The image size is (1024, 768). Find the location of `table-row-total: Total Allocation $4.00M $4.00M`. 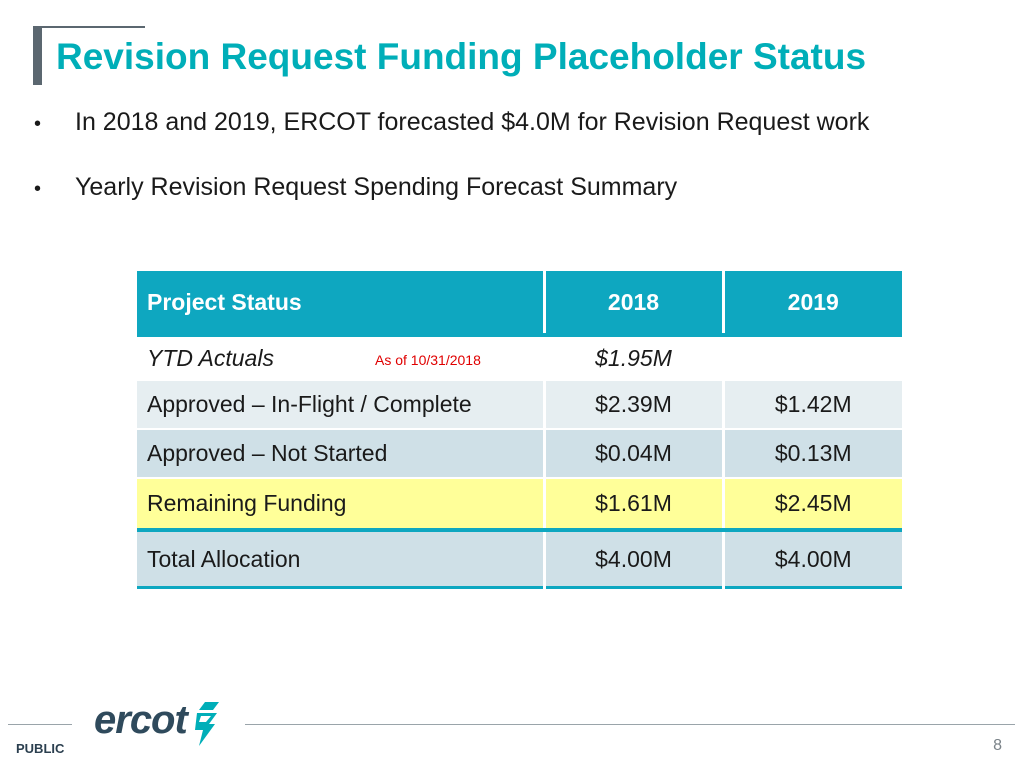

table-row-total: Total Allocation $4.00M $4.00M is located at coordinates (519, 558).